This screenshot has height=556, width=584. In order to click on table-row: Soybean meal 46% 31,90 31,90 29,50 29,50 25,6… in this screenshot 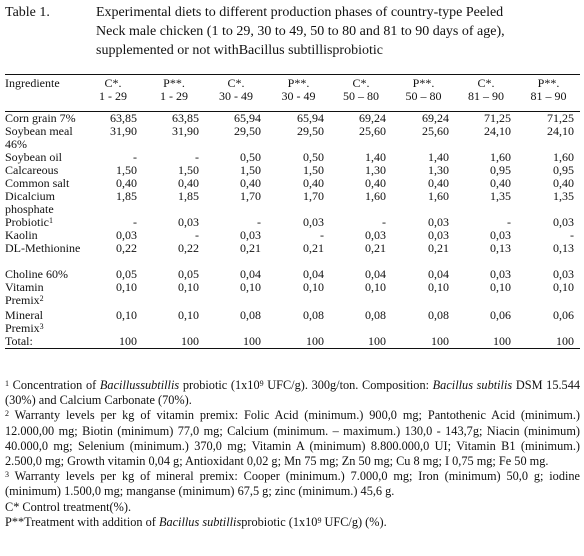, I will do `click(292, 138)`.